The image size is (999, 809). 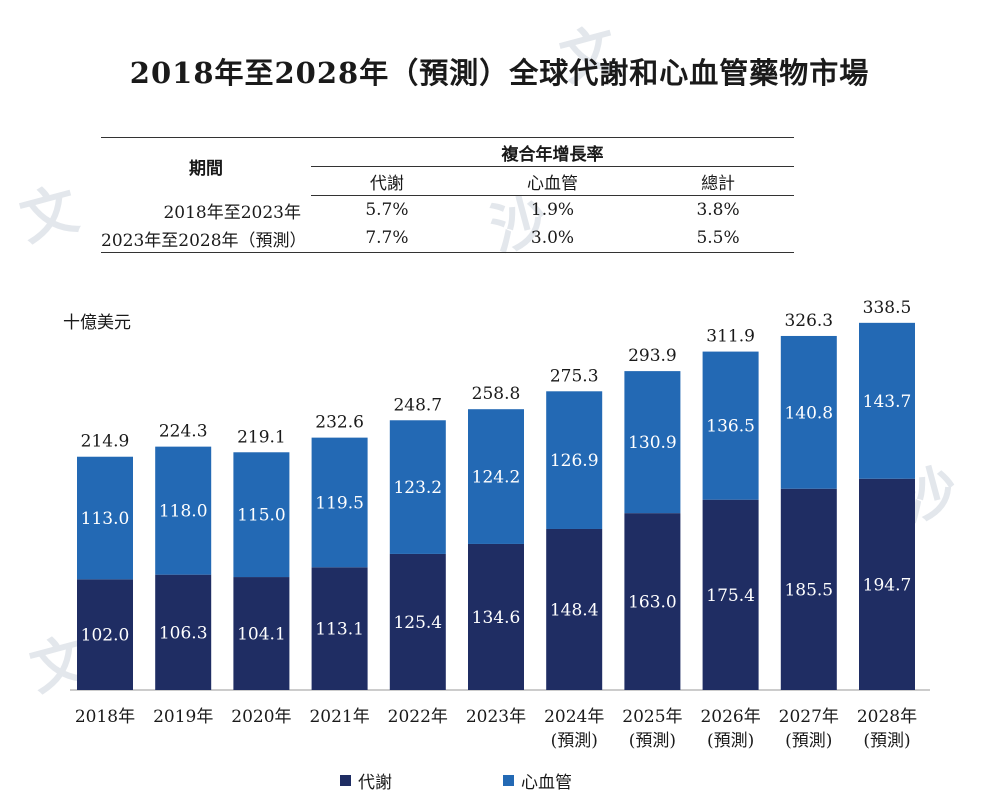 I want to click on cagr-group-header: 複合年增長率, so click(x=552, y=152).